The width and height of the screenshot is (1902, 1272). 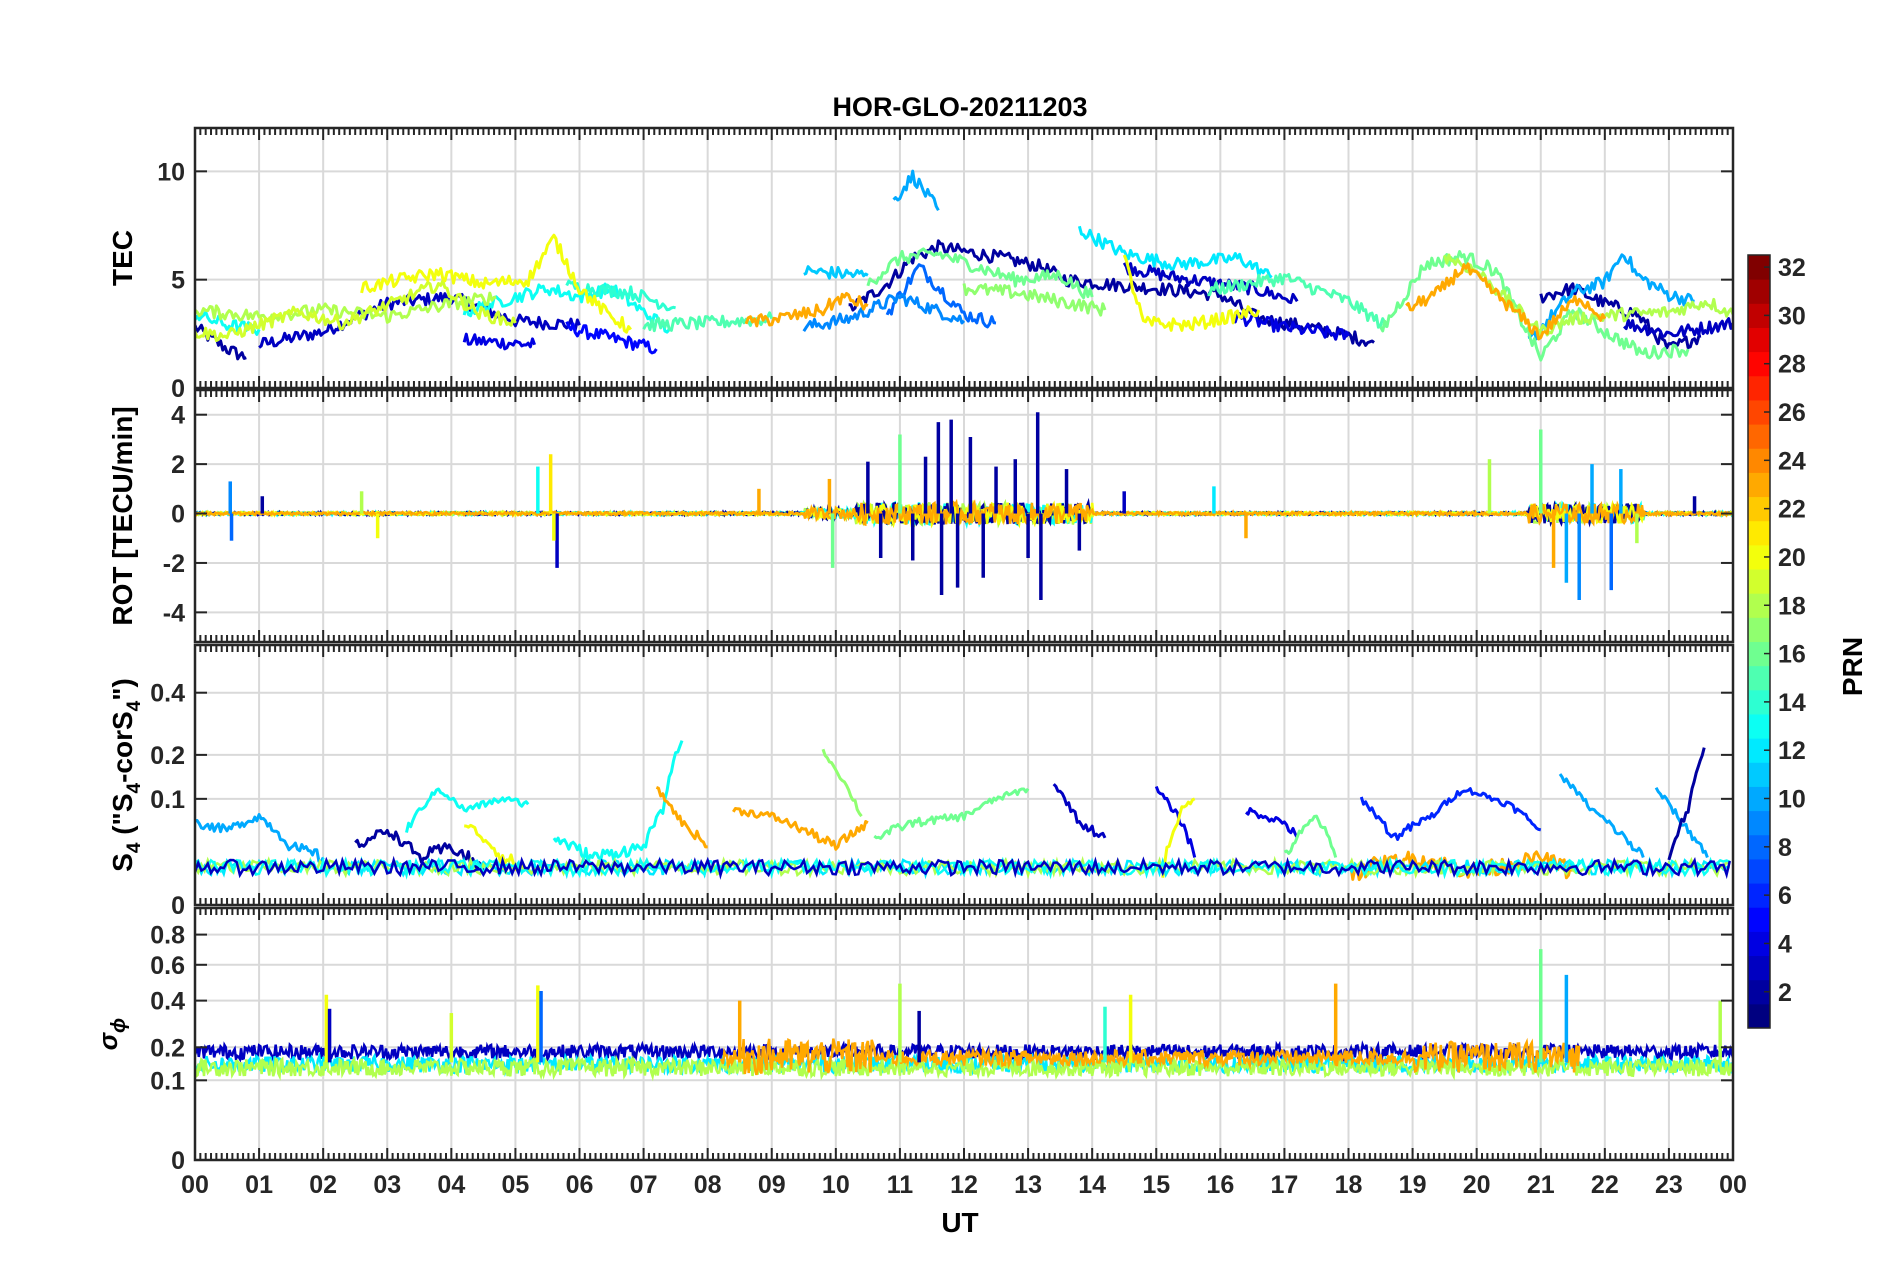 I want to click on y-tick-label: 4, so click(x=178, y=416).